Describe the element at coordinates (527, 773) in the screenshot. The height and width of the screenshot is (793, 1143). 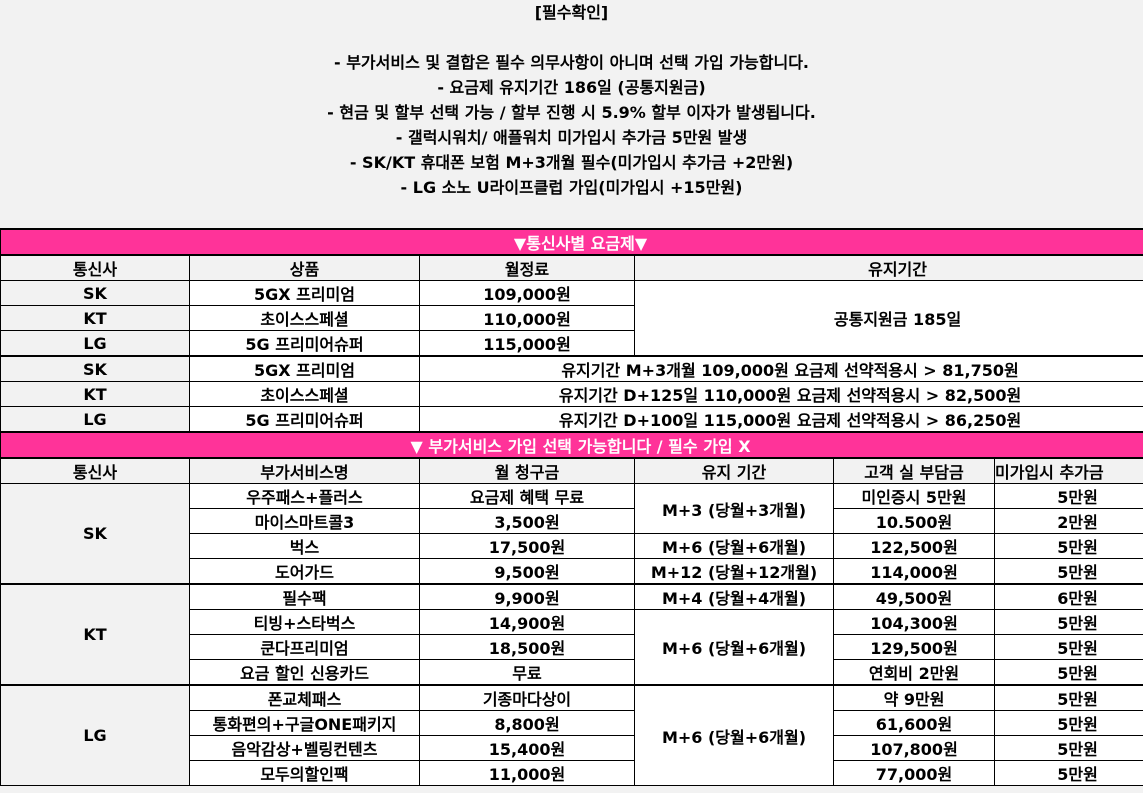
I see `monthly-fee-cell: 11,000원` at that location.